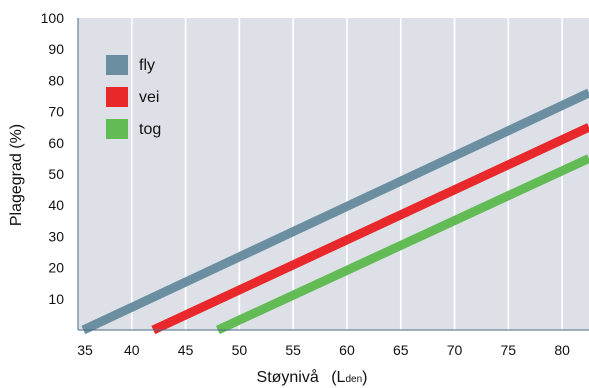  What do you see at coordinates (347, 350) in the screenshot?
I see `xtick-label-60: 60` at bounding box center [347, 350].